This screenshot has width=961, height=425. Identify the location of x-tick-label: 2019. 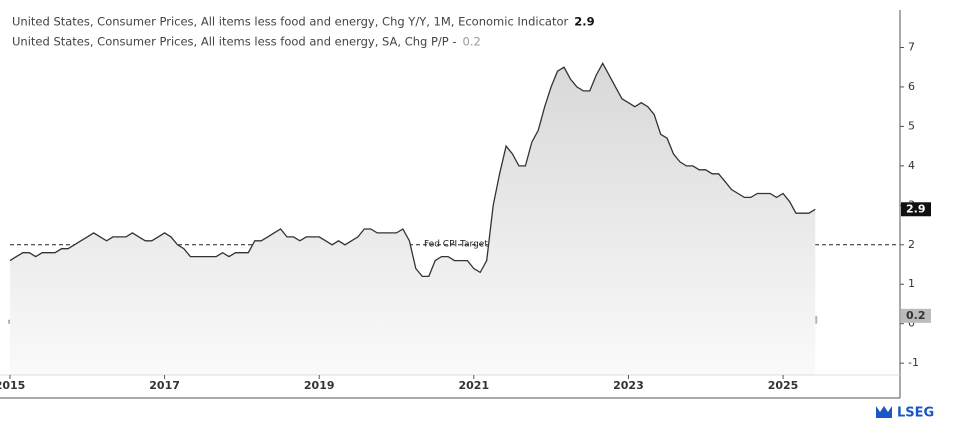
(319, 385).